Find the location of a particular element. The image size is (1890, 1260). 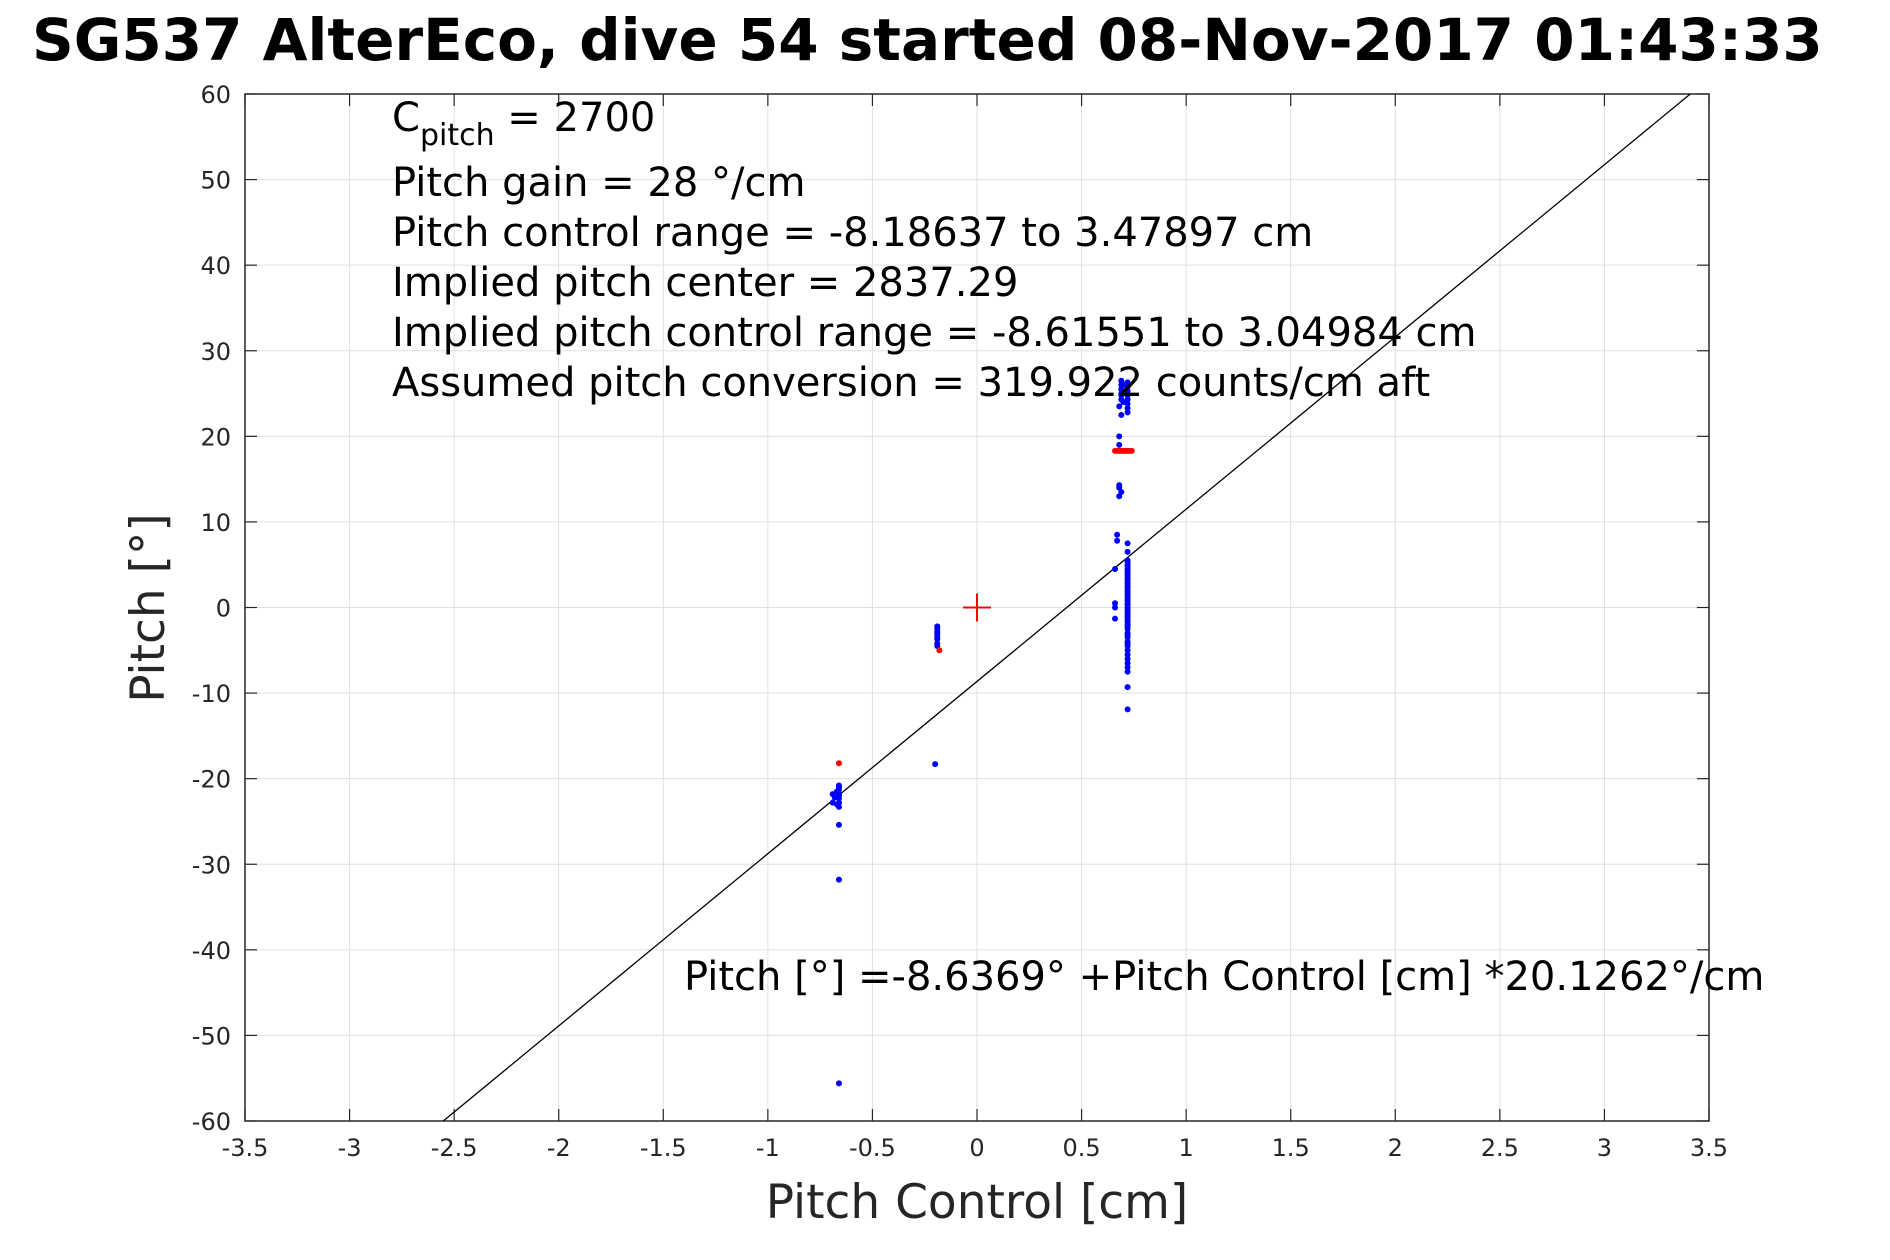

data-points is located at coordinates (982, 732).